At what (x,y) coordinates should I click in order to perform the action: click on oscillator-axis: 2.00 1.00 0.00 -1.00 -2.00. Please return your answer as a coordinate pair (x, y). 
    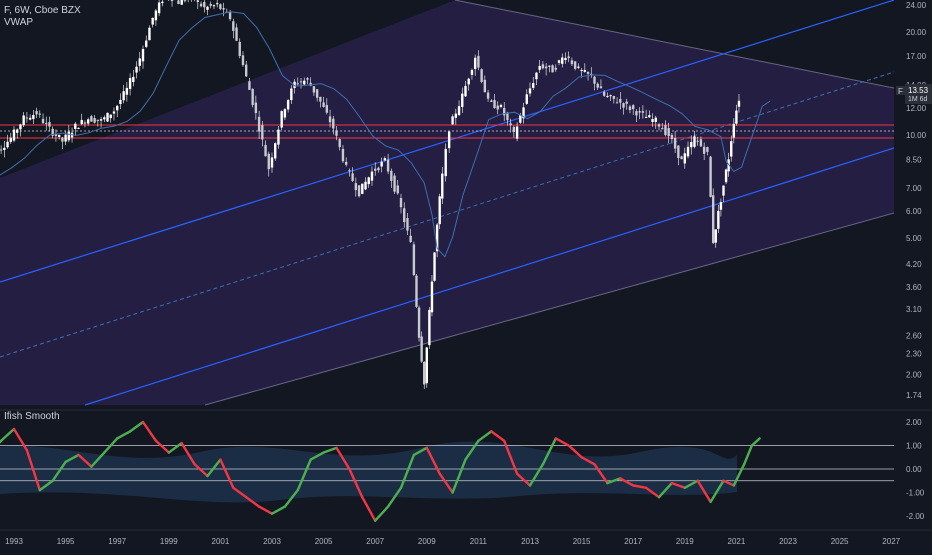
    Looking at the image, I should click on (915, 469).